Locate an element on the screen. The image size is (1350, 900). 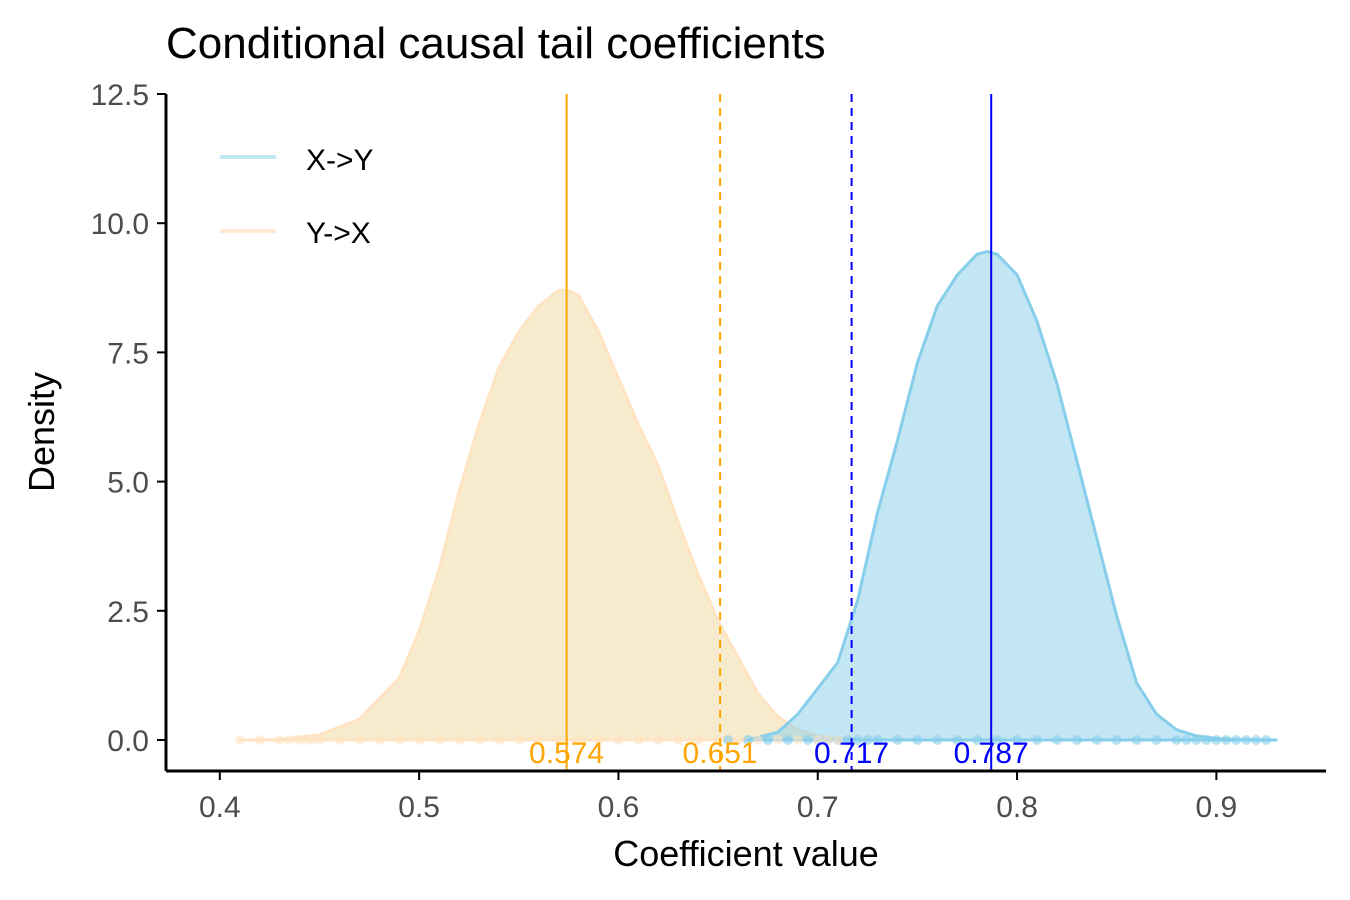
chart-title: Conditional causal tail coefficients is located at coordinates (496, 43).